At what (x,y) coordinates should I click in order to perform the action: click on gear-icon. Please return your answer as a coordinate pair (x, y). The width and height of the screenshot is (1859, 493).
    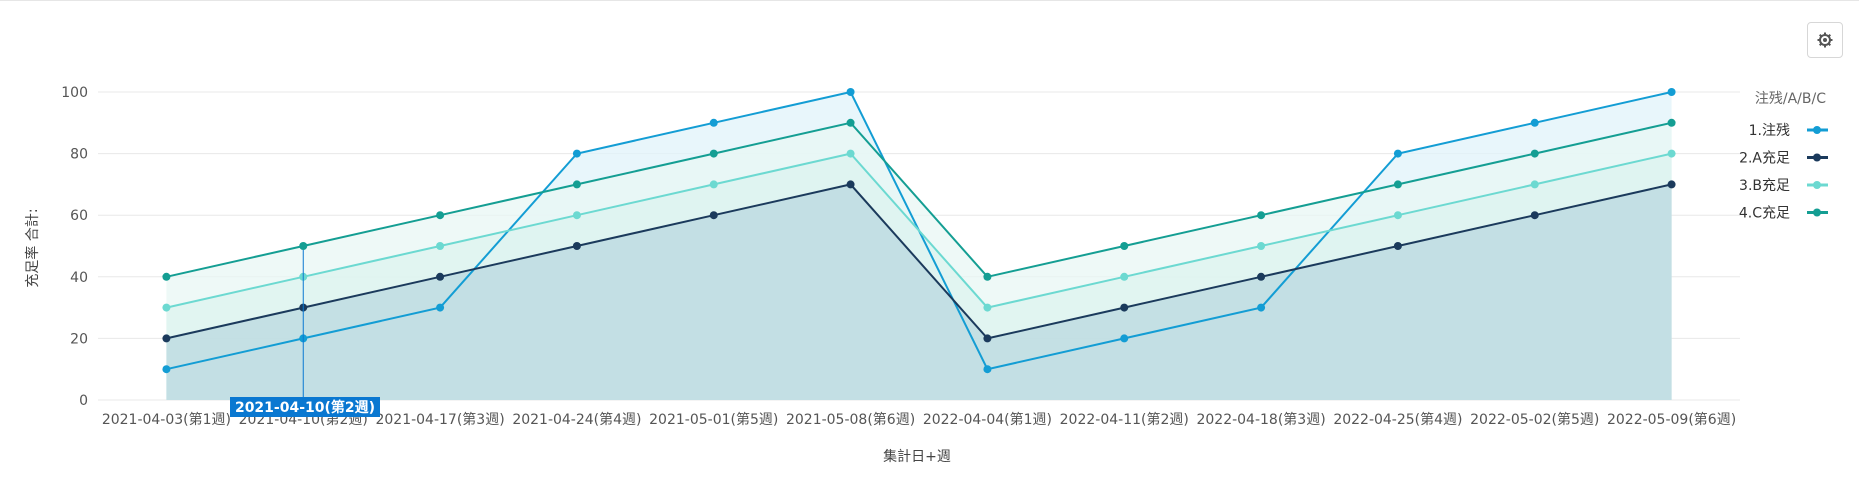
    Looking at the image, I should click on (1825, 40).